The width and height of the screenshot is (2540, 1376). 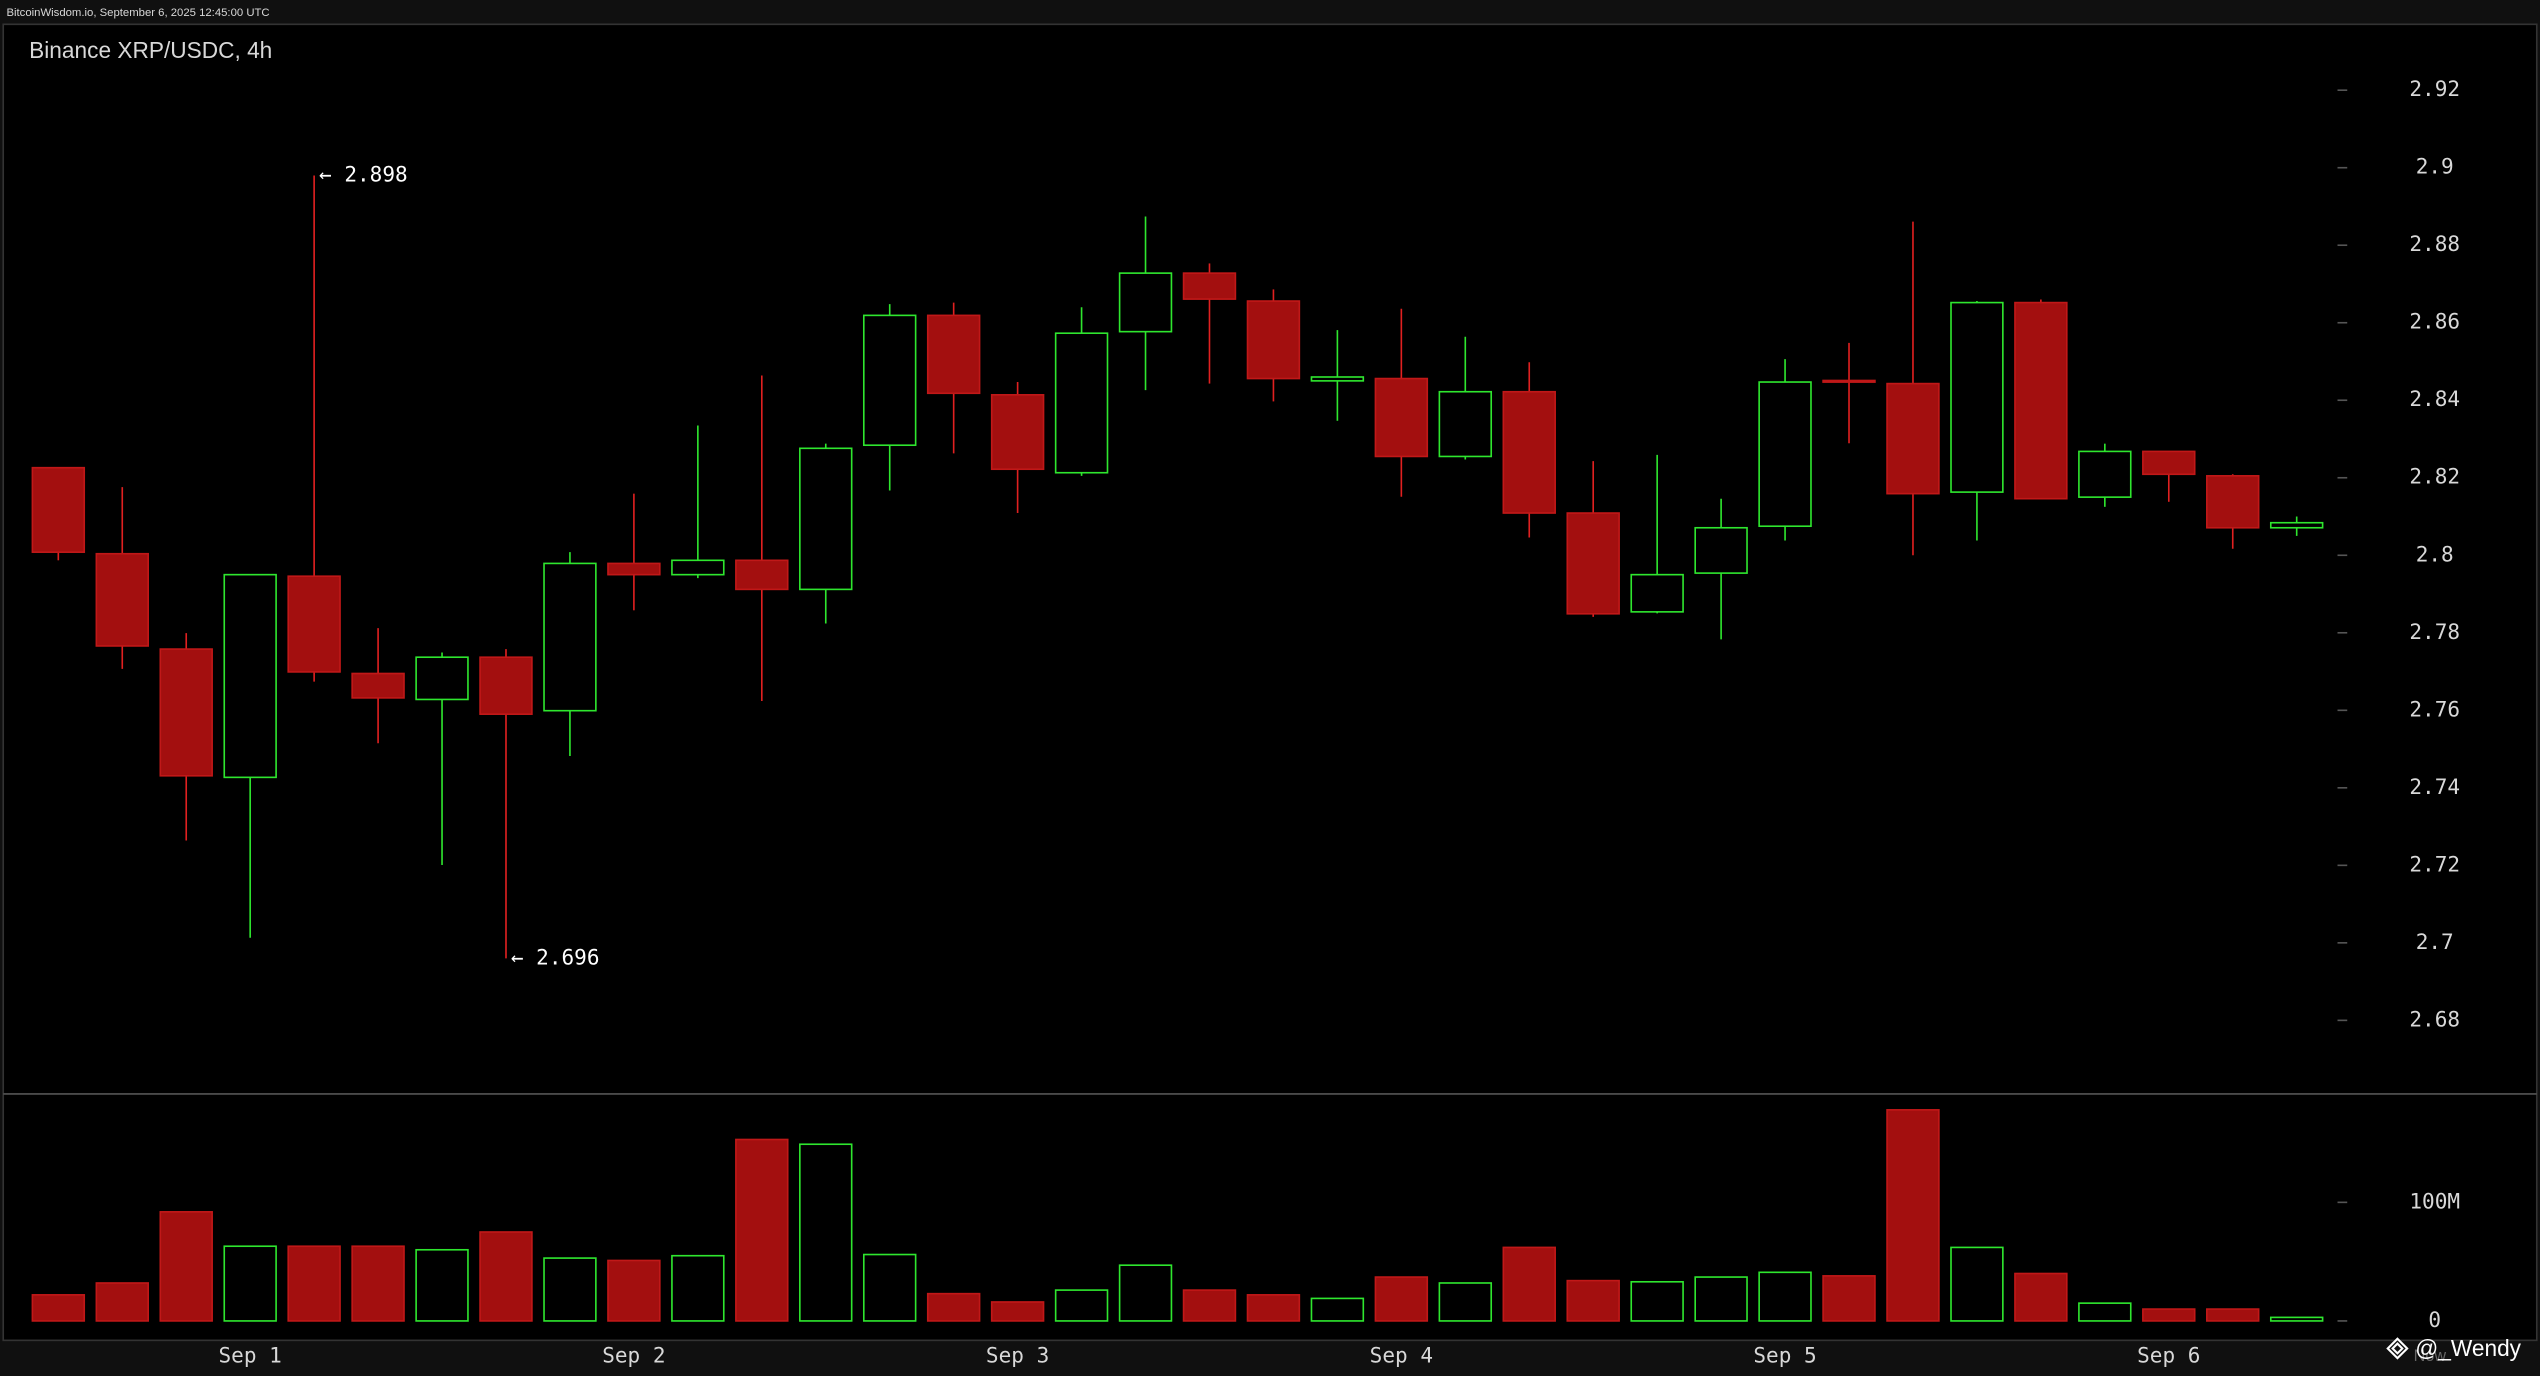 I want to click on y-tick-label: 2.88, so click(x=2434, y=243).